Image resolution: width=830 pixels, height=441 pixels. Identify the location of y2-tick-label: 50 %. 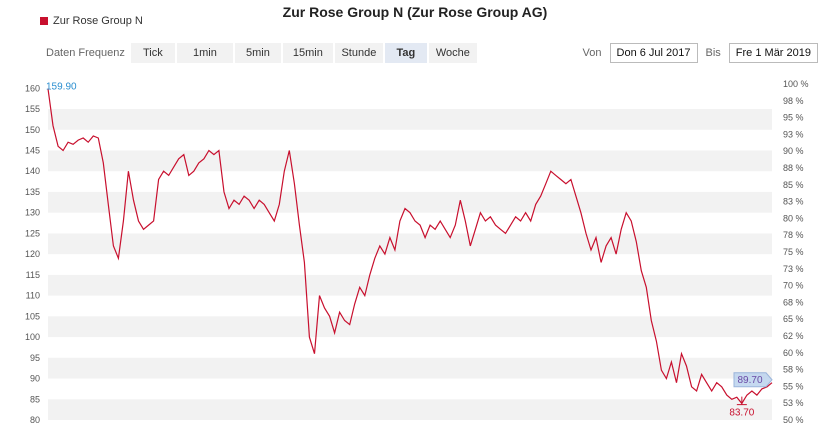
(793, 420).